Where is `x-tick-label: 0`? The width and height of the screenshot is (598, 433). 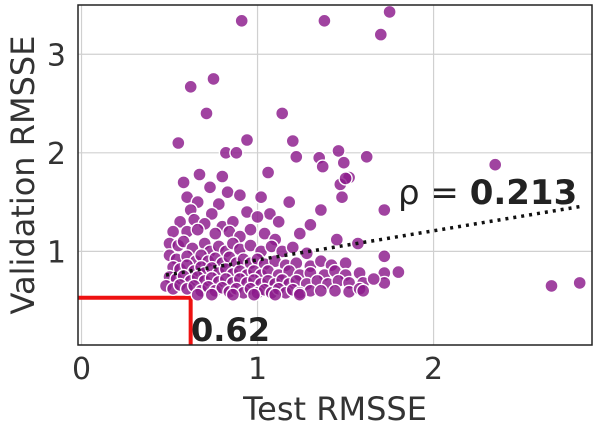 x-tick-label: 0 is located at coordinates (81, 369).